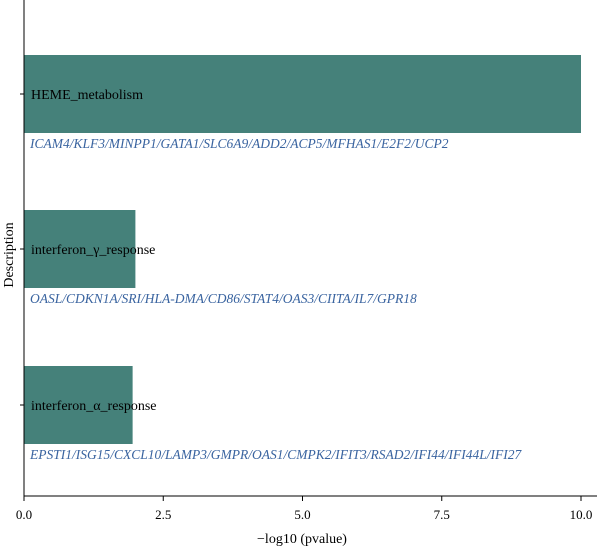 The image size is (600, 550). Describe the element at coordinates (94, 406) in the screenshot. I see `bar-category-label: interferon_α_response` at that location.